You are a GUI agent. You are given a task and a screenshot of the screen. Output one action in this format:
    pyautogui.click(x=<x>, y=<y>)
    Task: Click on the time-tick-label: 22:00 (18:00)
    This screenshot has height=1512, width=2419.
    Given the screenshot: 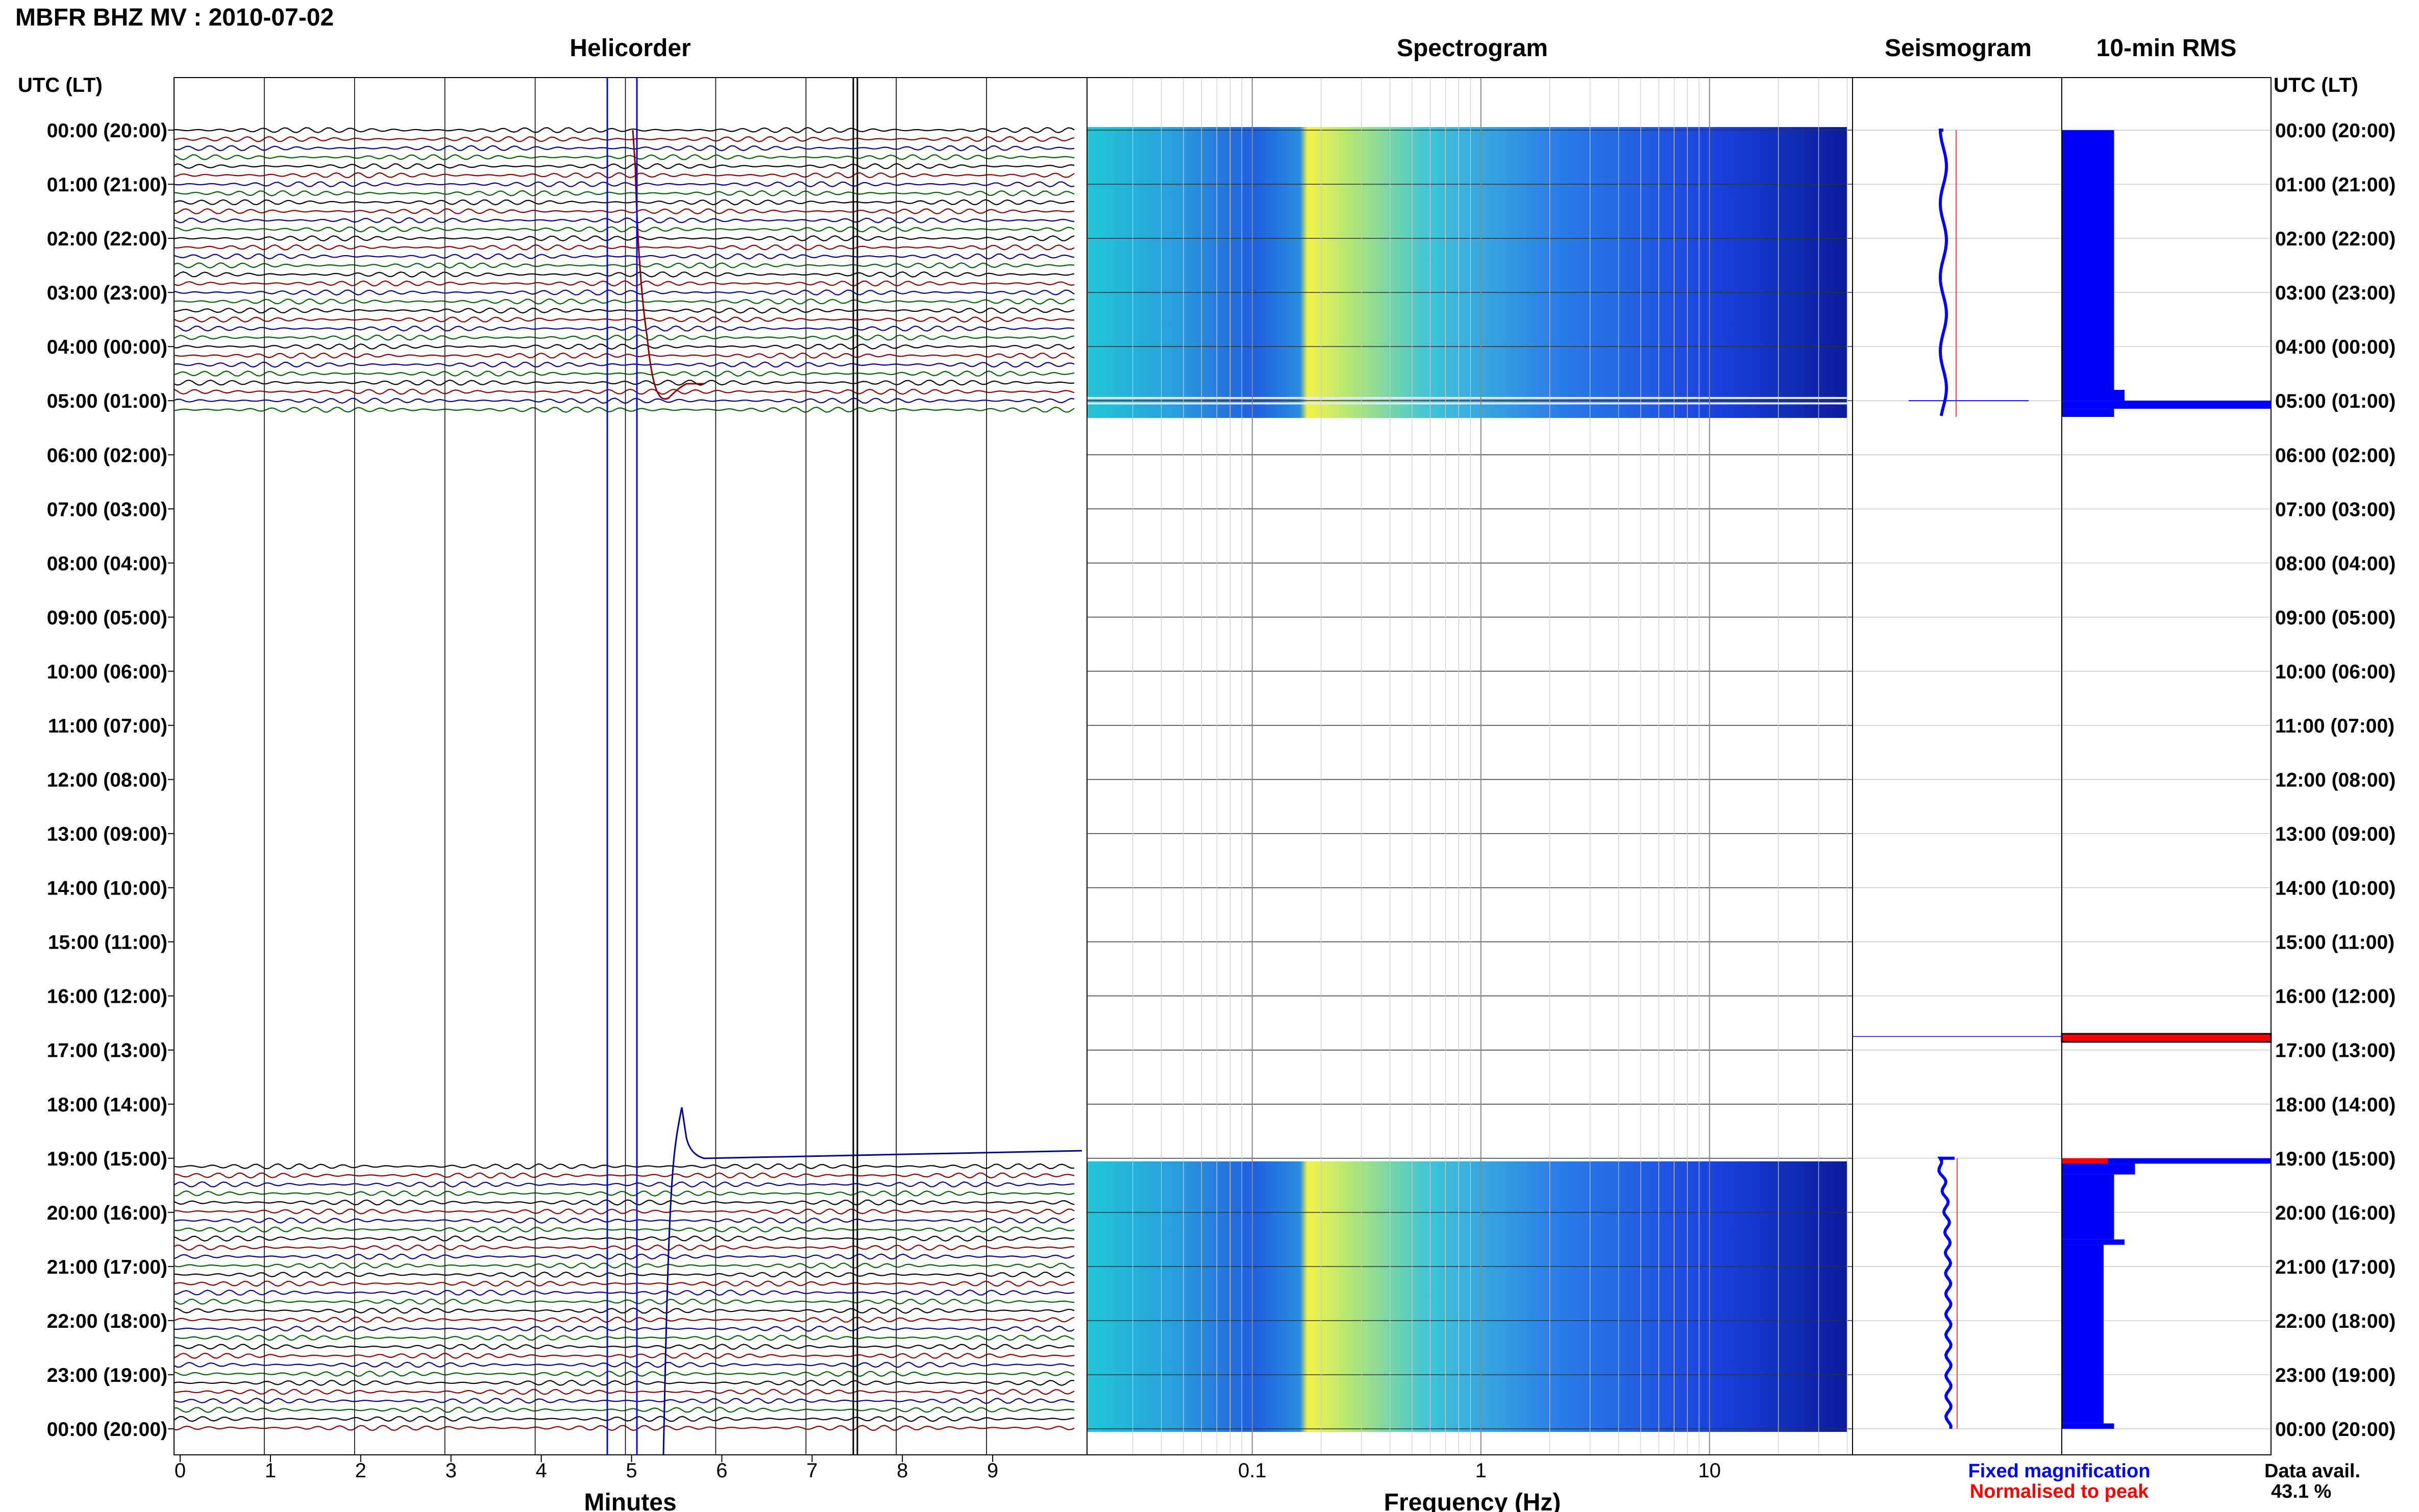 What is the action you would take?
    pyautogui.click(x=2335, y=1321)
    